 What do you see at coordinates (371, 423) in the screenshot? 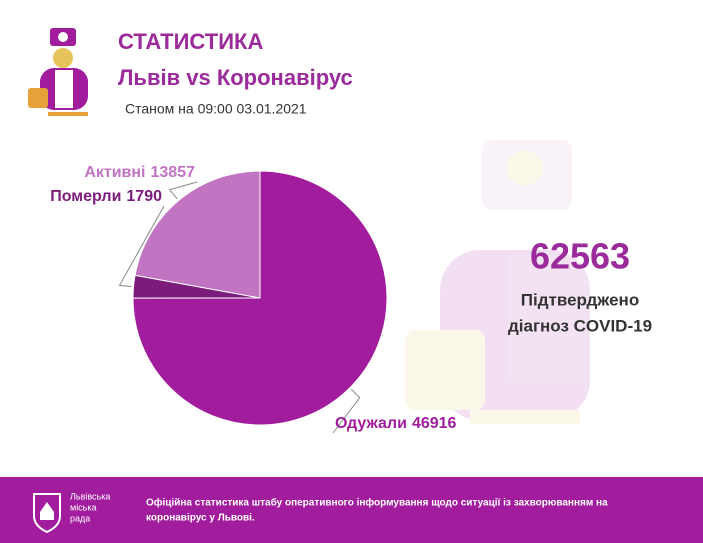
I see `slice-name: Одужали` at bounding box center [371, 423].